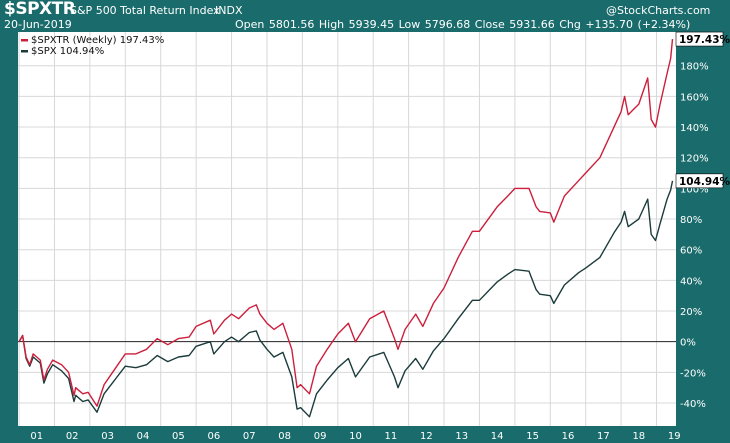  What do you see at coordinates (694, 189) in the screenshot?
I see `y-tick-label: 100%` at bounding box center [694, 189].